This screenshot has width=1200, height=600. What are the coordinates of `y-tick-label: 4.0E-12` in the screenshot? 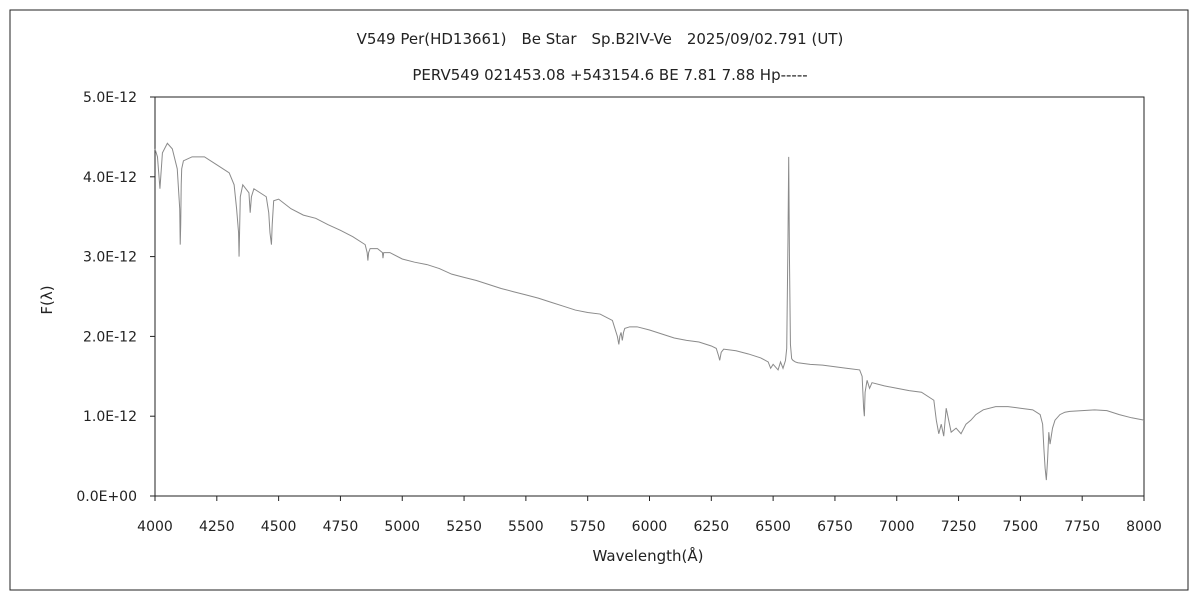 It's located at (110, 178).